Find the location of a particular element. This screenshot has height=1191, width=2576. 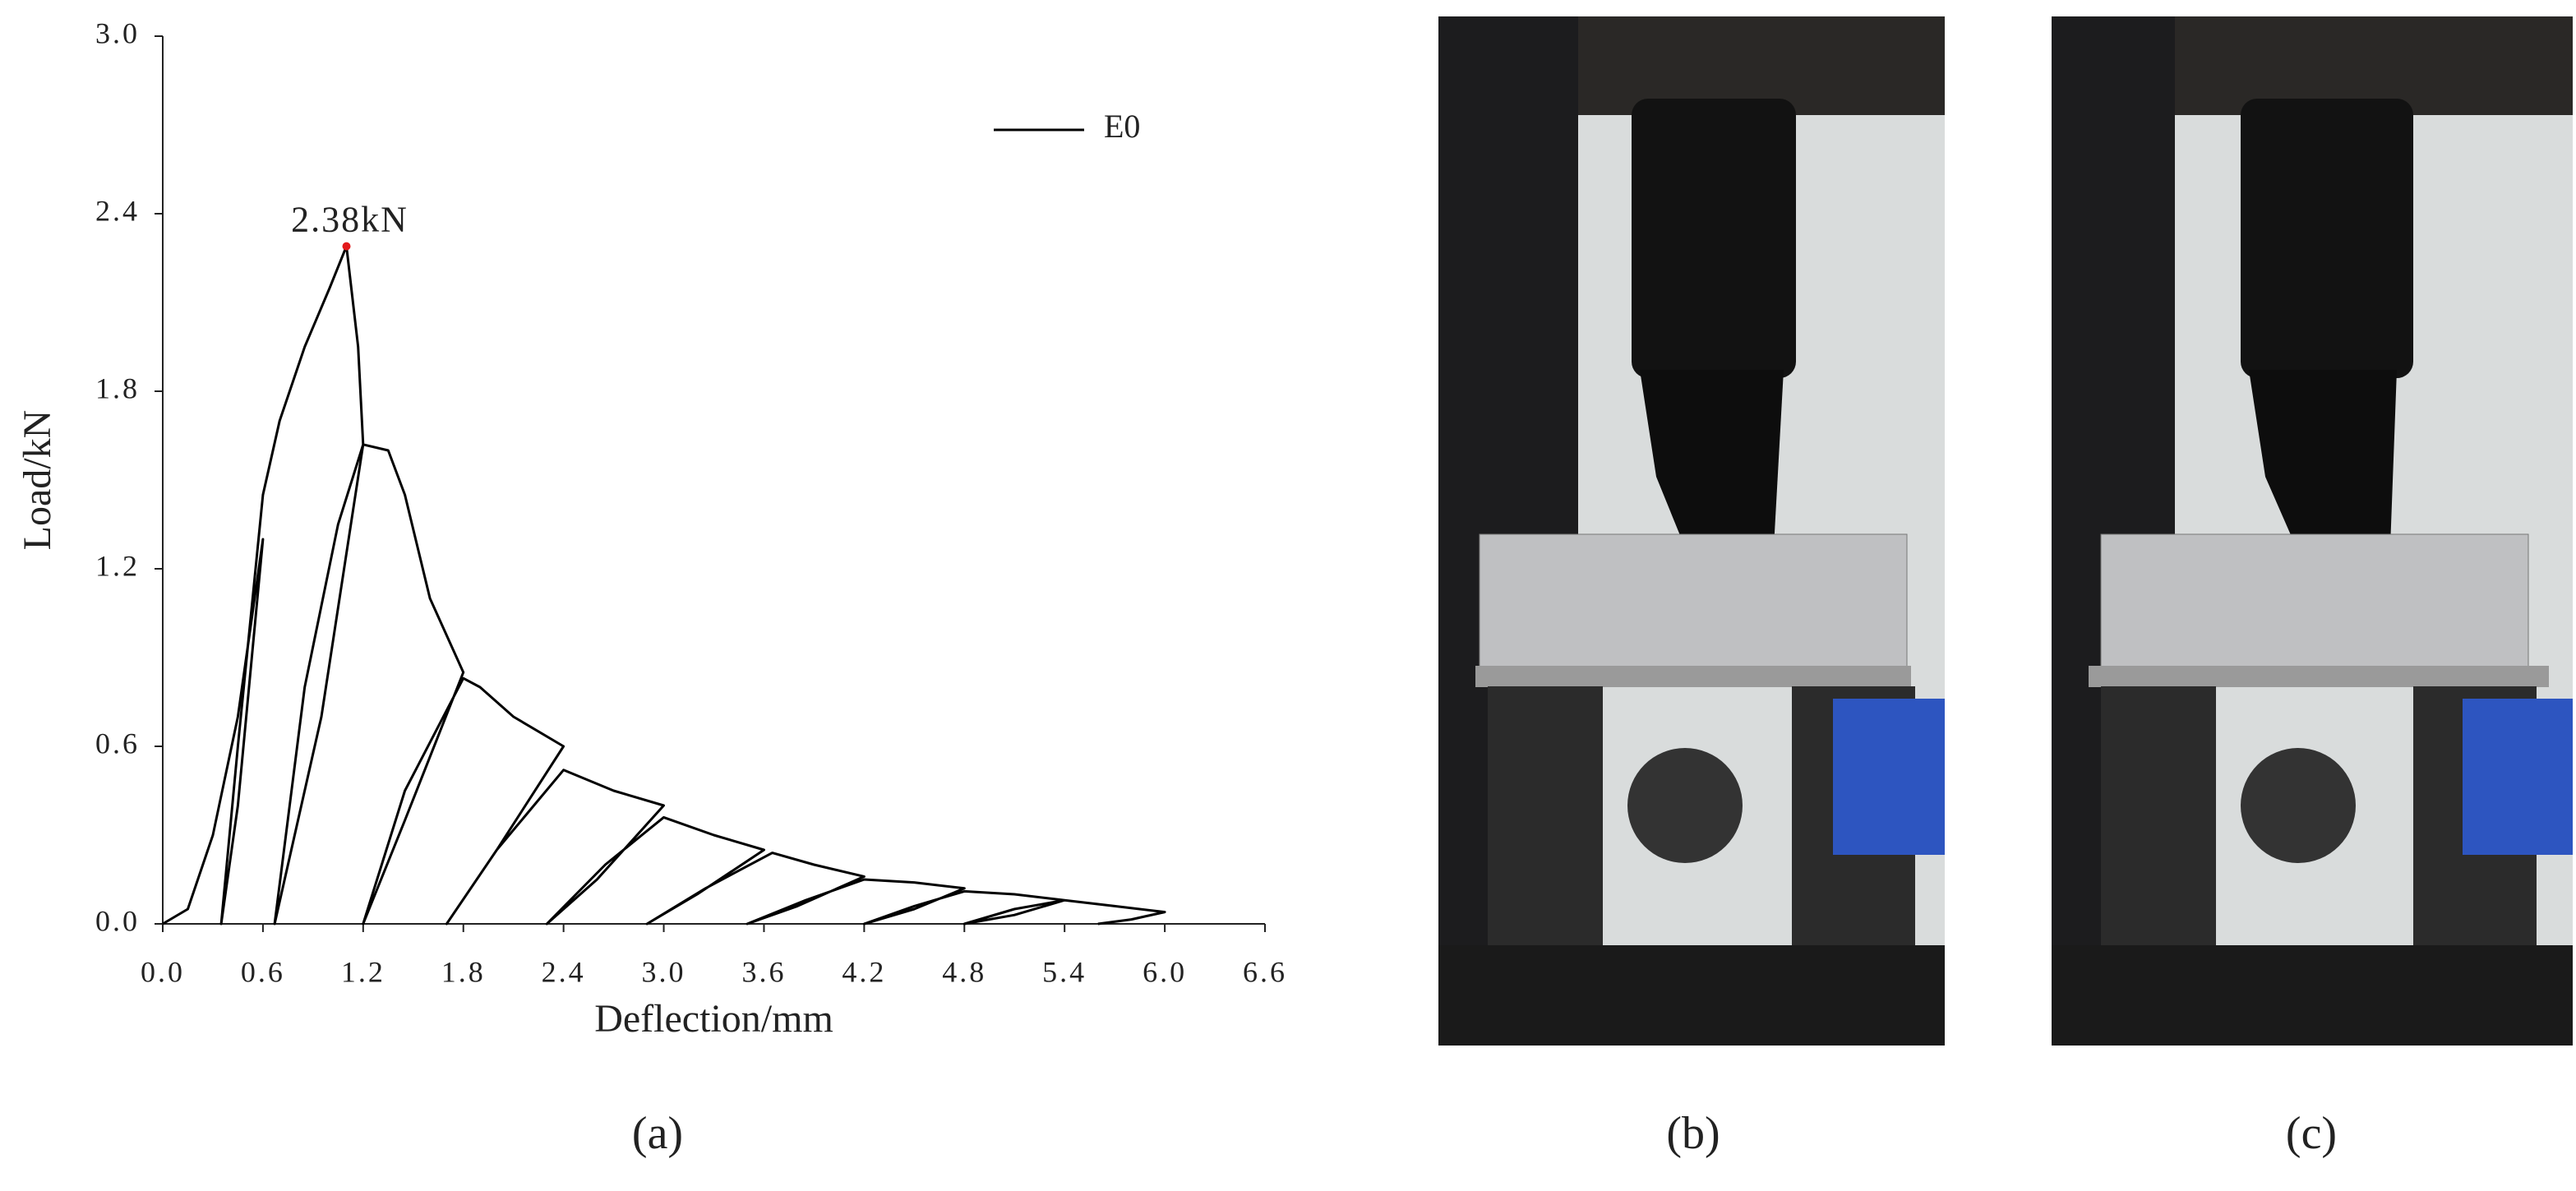

y-tick-label: 1.2 is located at coordinates (118, 565).